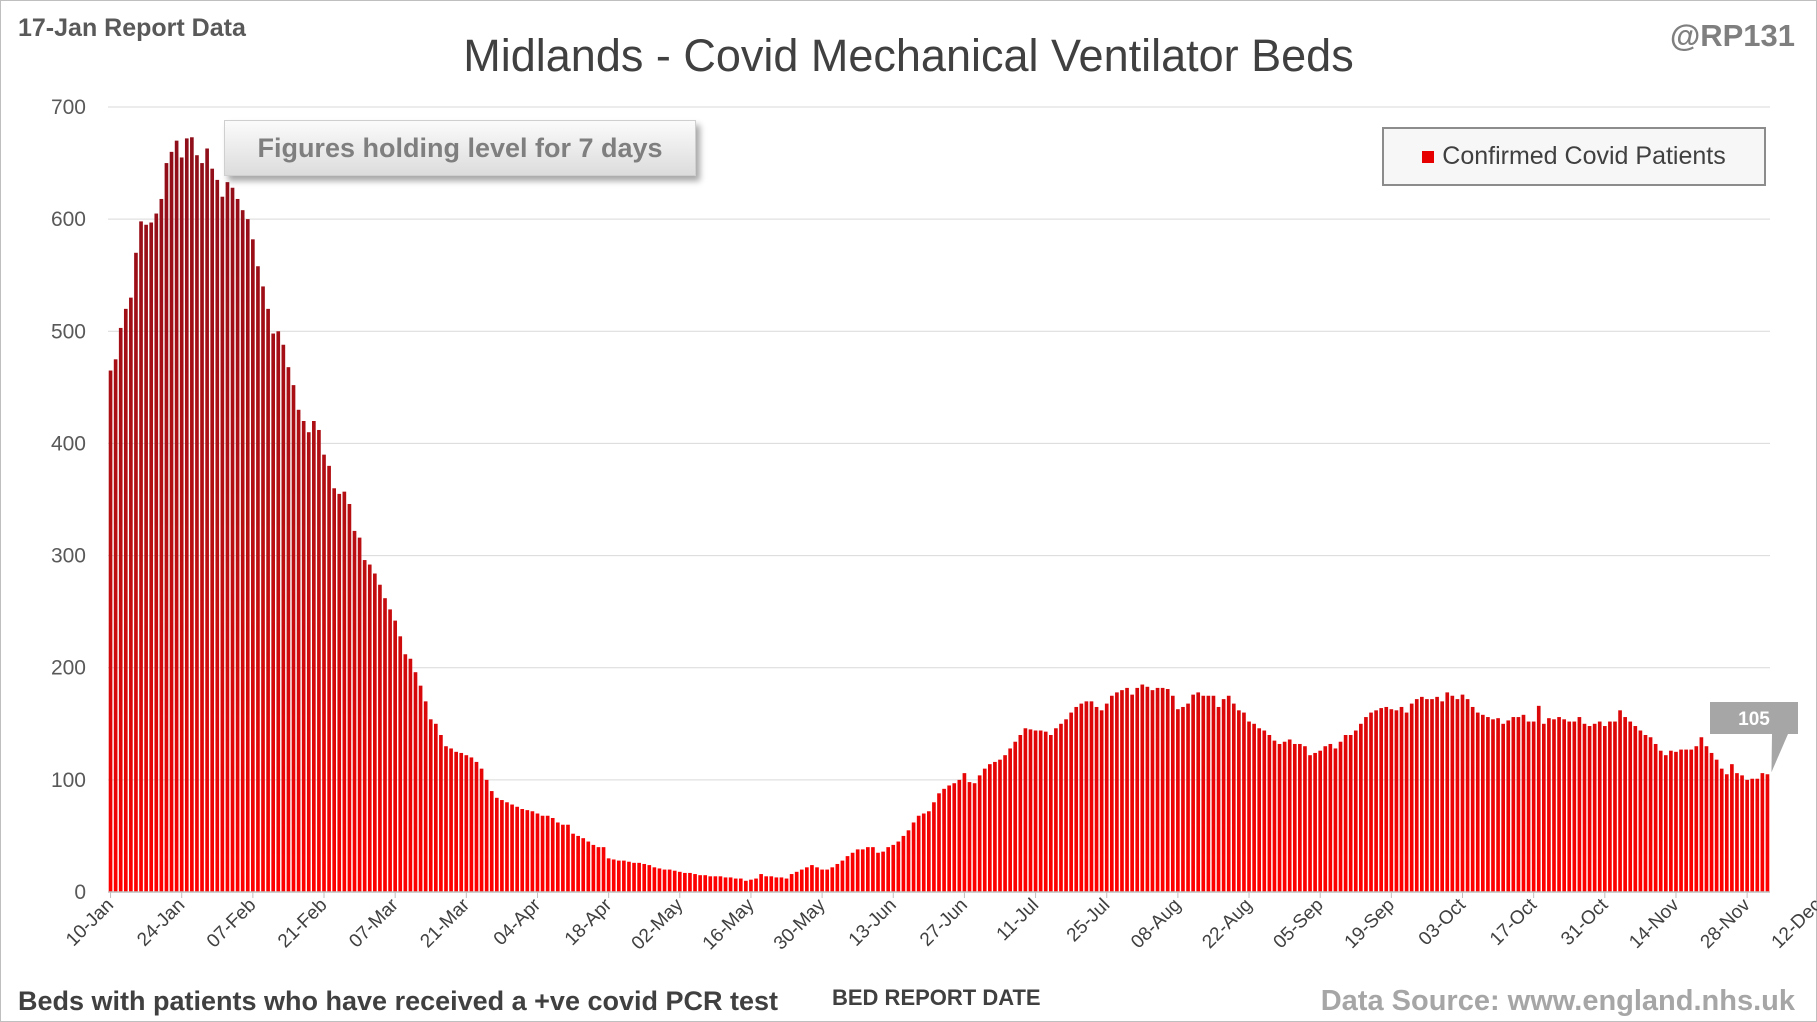 This screenshot has height=1022, width=1817. I want to click on x-tick-label: 07-Feb, so click(231, 923).